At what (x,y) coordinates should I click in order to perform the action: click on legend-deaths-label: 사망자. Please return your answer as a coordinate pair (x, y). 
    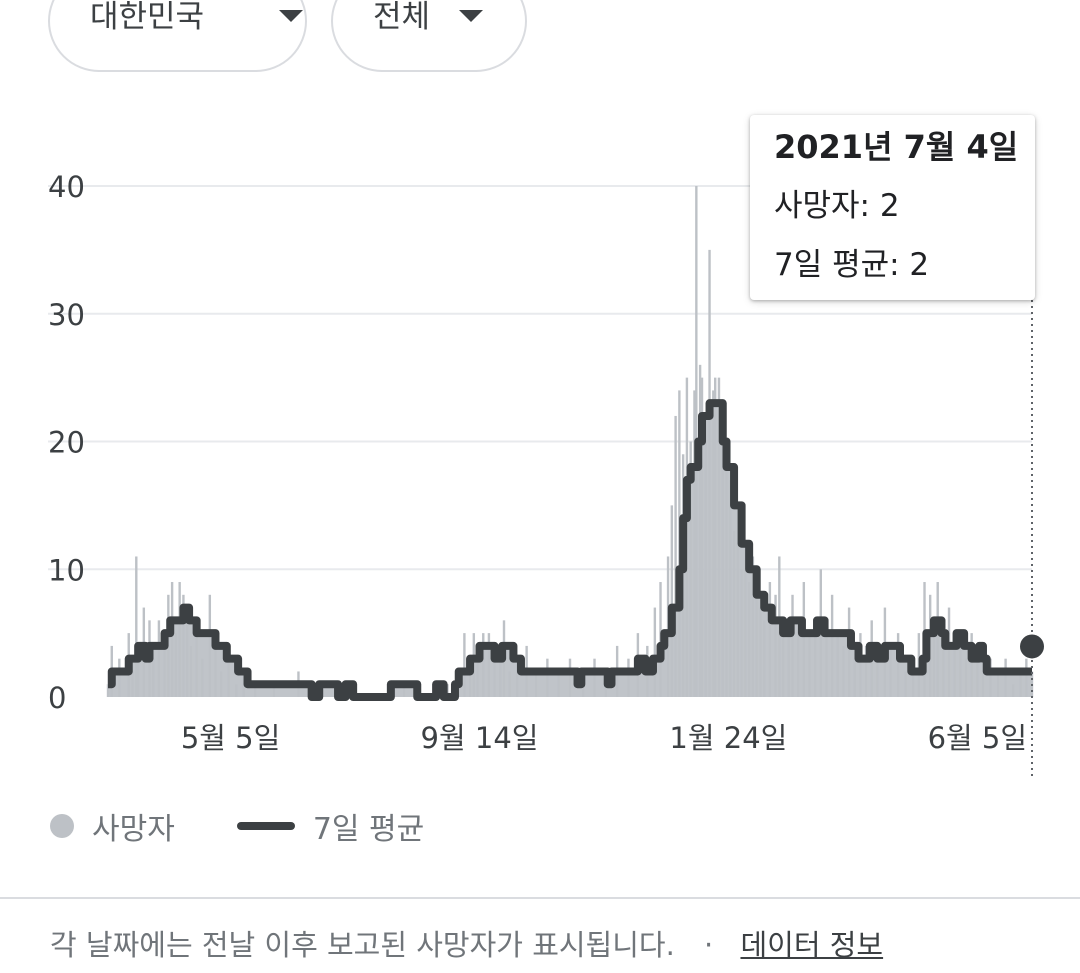
    Looking at the image, I should click on (133, 826).